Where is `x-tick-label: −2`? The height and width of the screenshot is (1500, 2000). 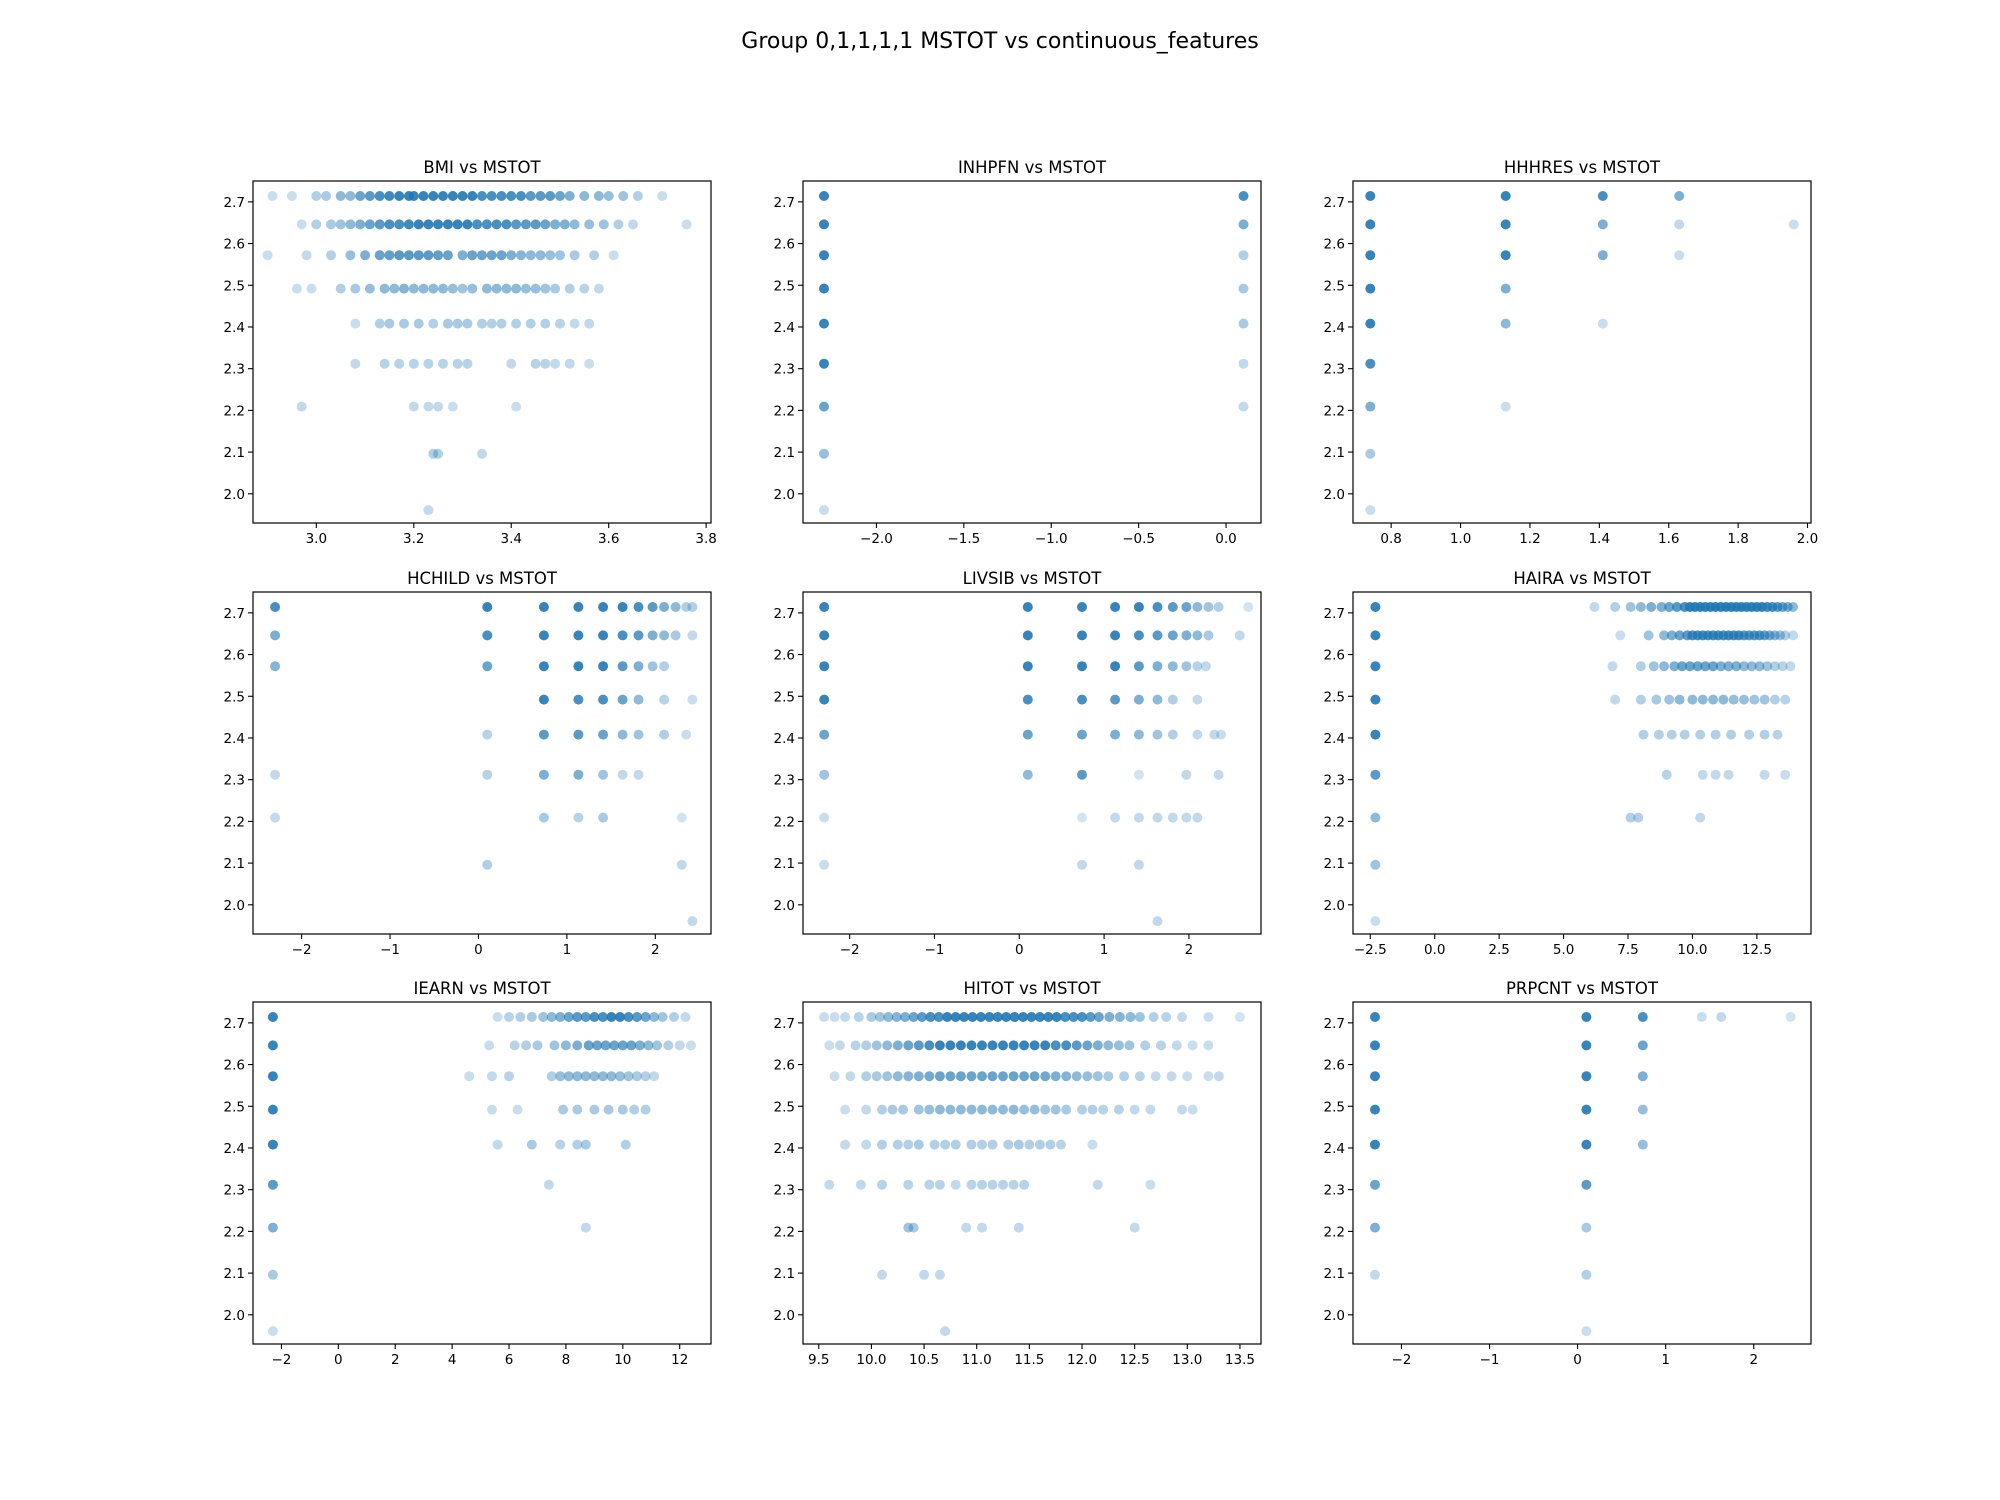 x-tick-label: −2 is located at coordinates (281, 1360).